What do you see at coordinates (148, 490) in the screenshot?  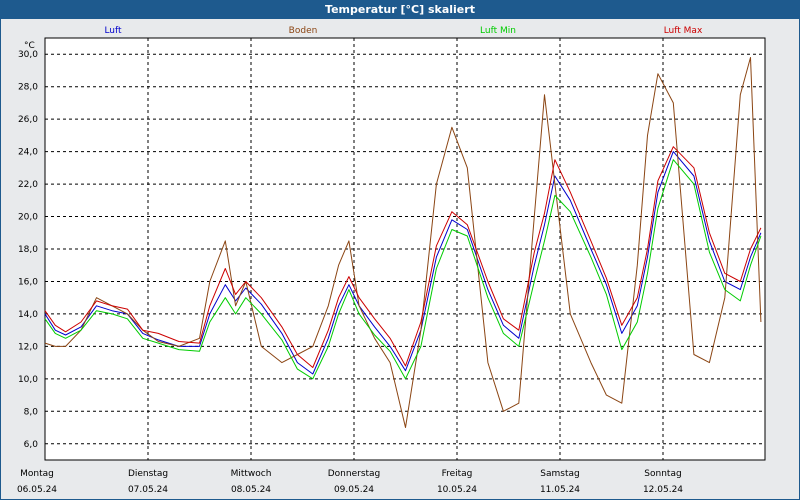 I see `x-tick-date: 07.05.24` at bounding box center [148, 490].